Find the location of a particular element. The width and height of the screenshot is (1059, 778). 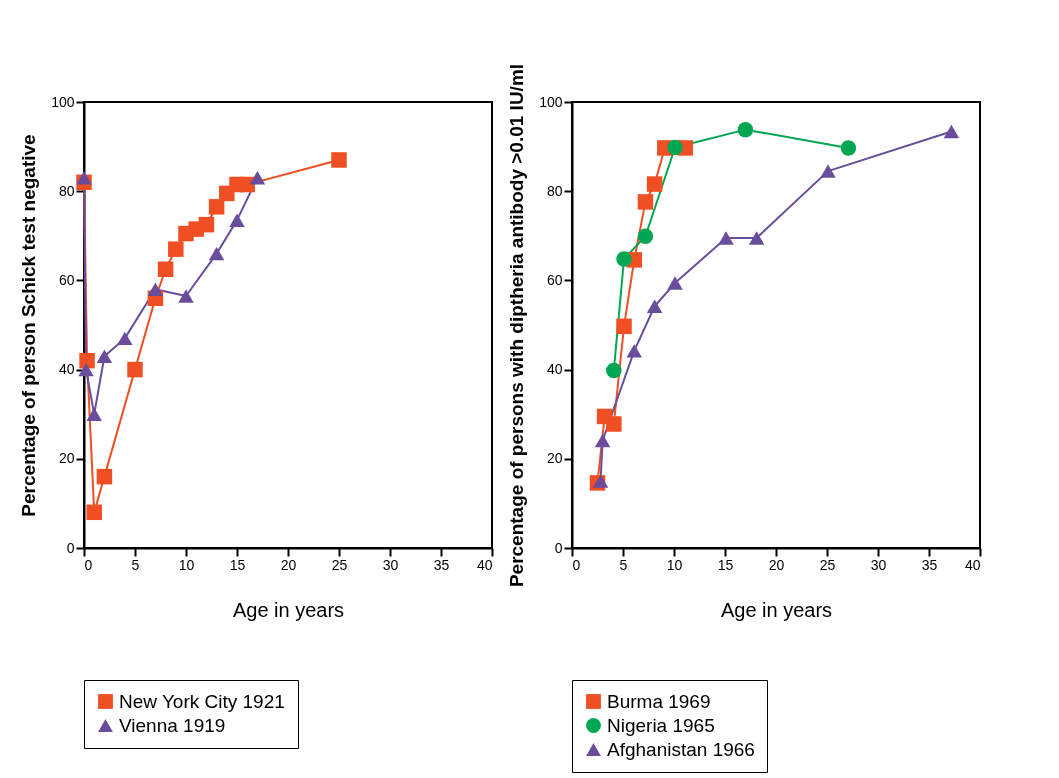

legend-label: New York City 1921 is located at coordinates (202, 701).